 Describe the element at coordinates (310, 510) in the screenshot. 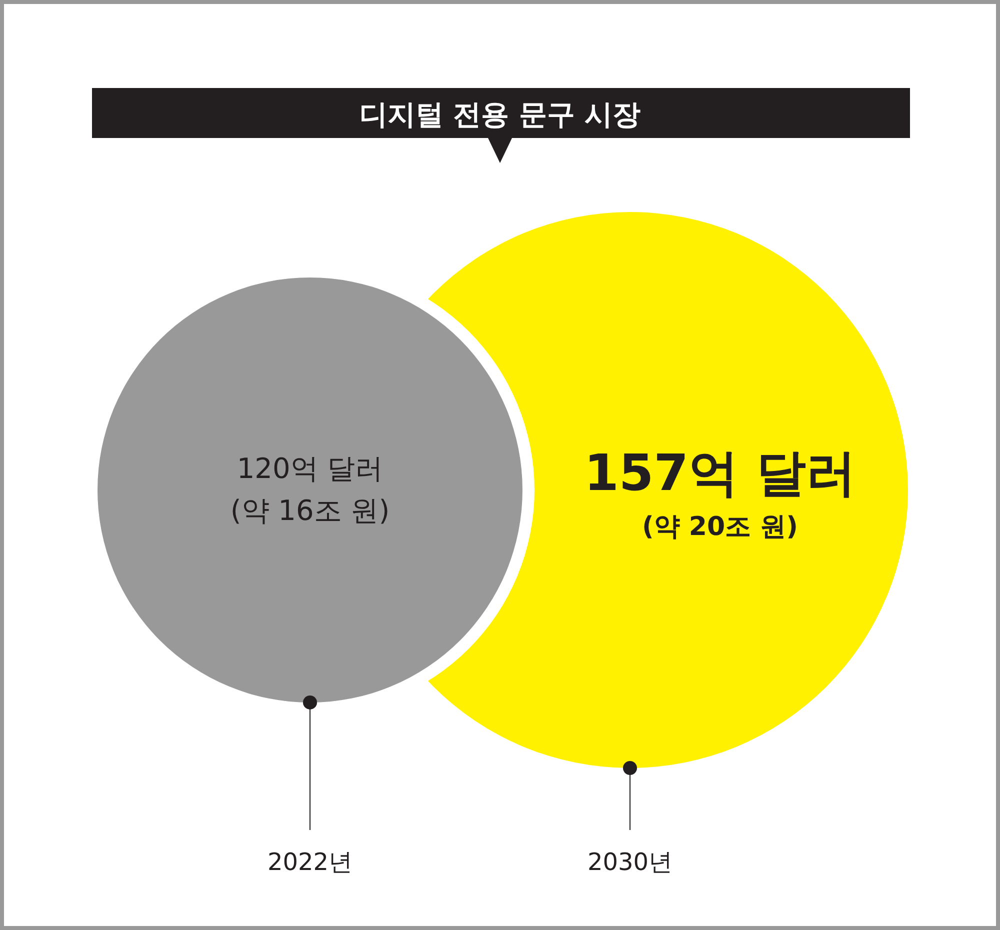

I see `annotation: (약 16조 원)` at that location.